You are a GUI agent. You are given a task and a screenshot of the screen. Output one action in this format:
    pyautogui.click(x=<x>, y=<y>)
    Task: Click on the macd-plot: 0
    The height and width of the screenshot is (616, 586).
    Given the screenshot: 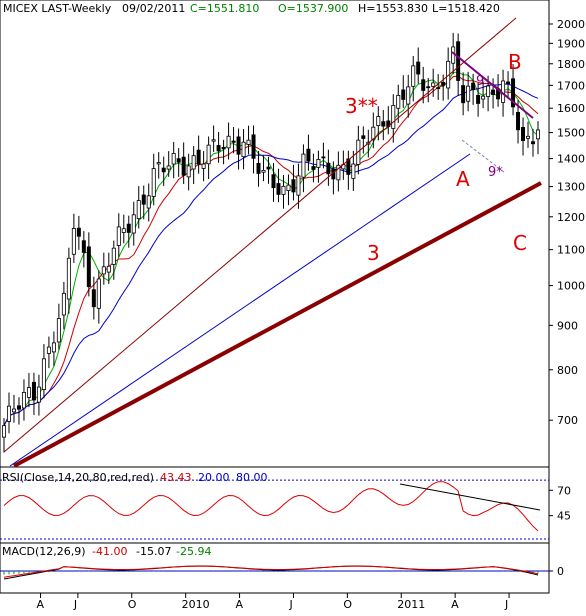 What is the action you would take?
    pyautogui.click(x=282, y=572)
    